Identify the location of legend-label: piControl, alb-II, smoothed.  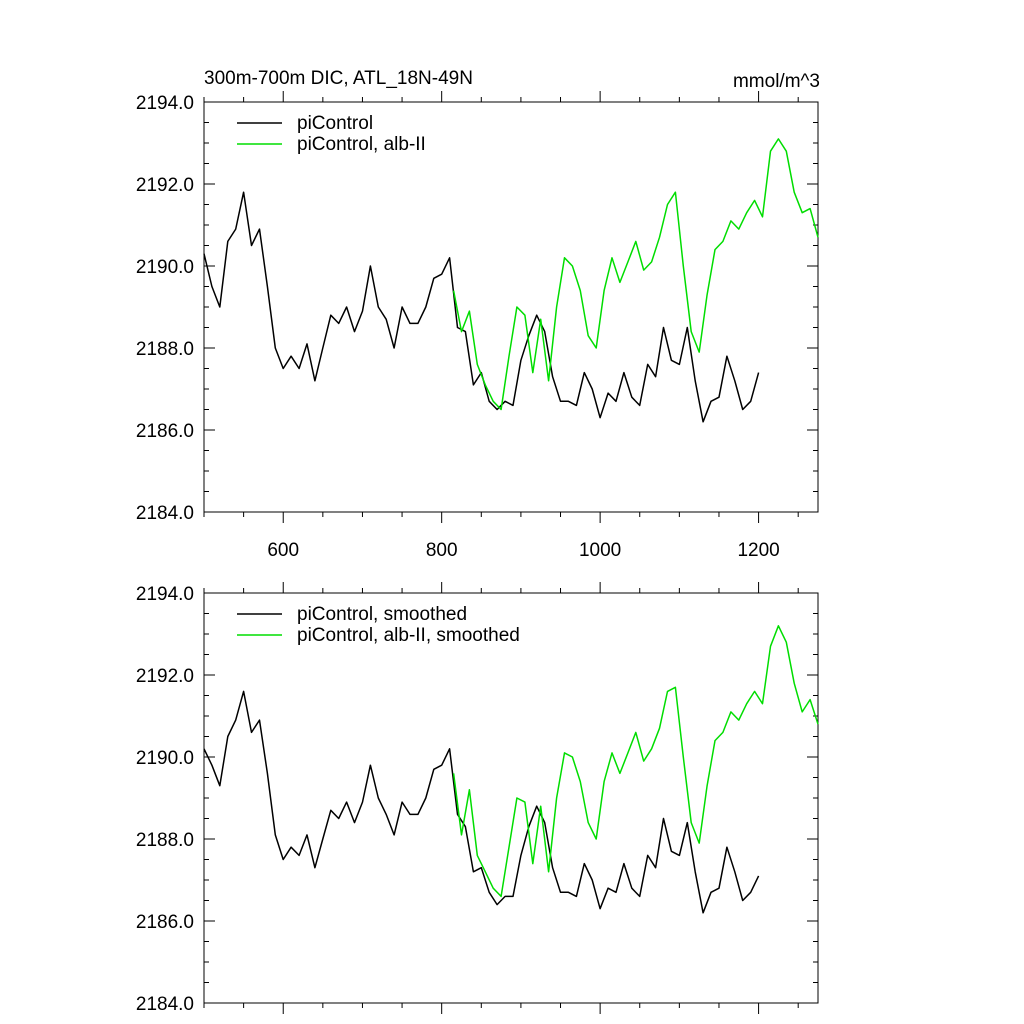
(408, 635).